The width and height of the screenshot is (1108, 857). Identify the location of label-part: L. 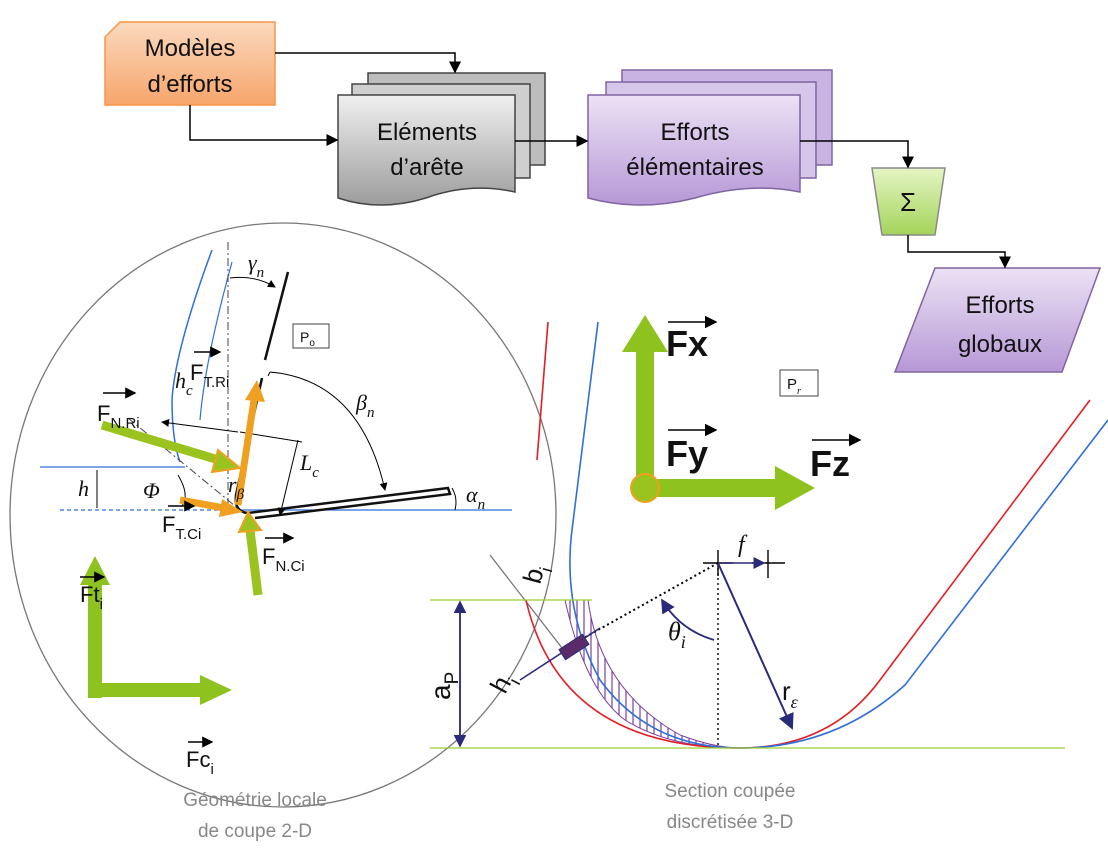
(305, 462).